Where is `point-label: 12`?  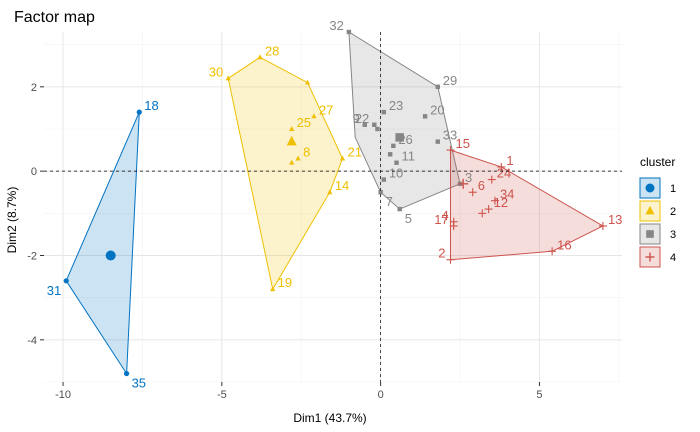 point-label: 12 is located at coordinates (501, 202).